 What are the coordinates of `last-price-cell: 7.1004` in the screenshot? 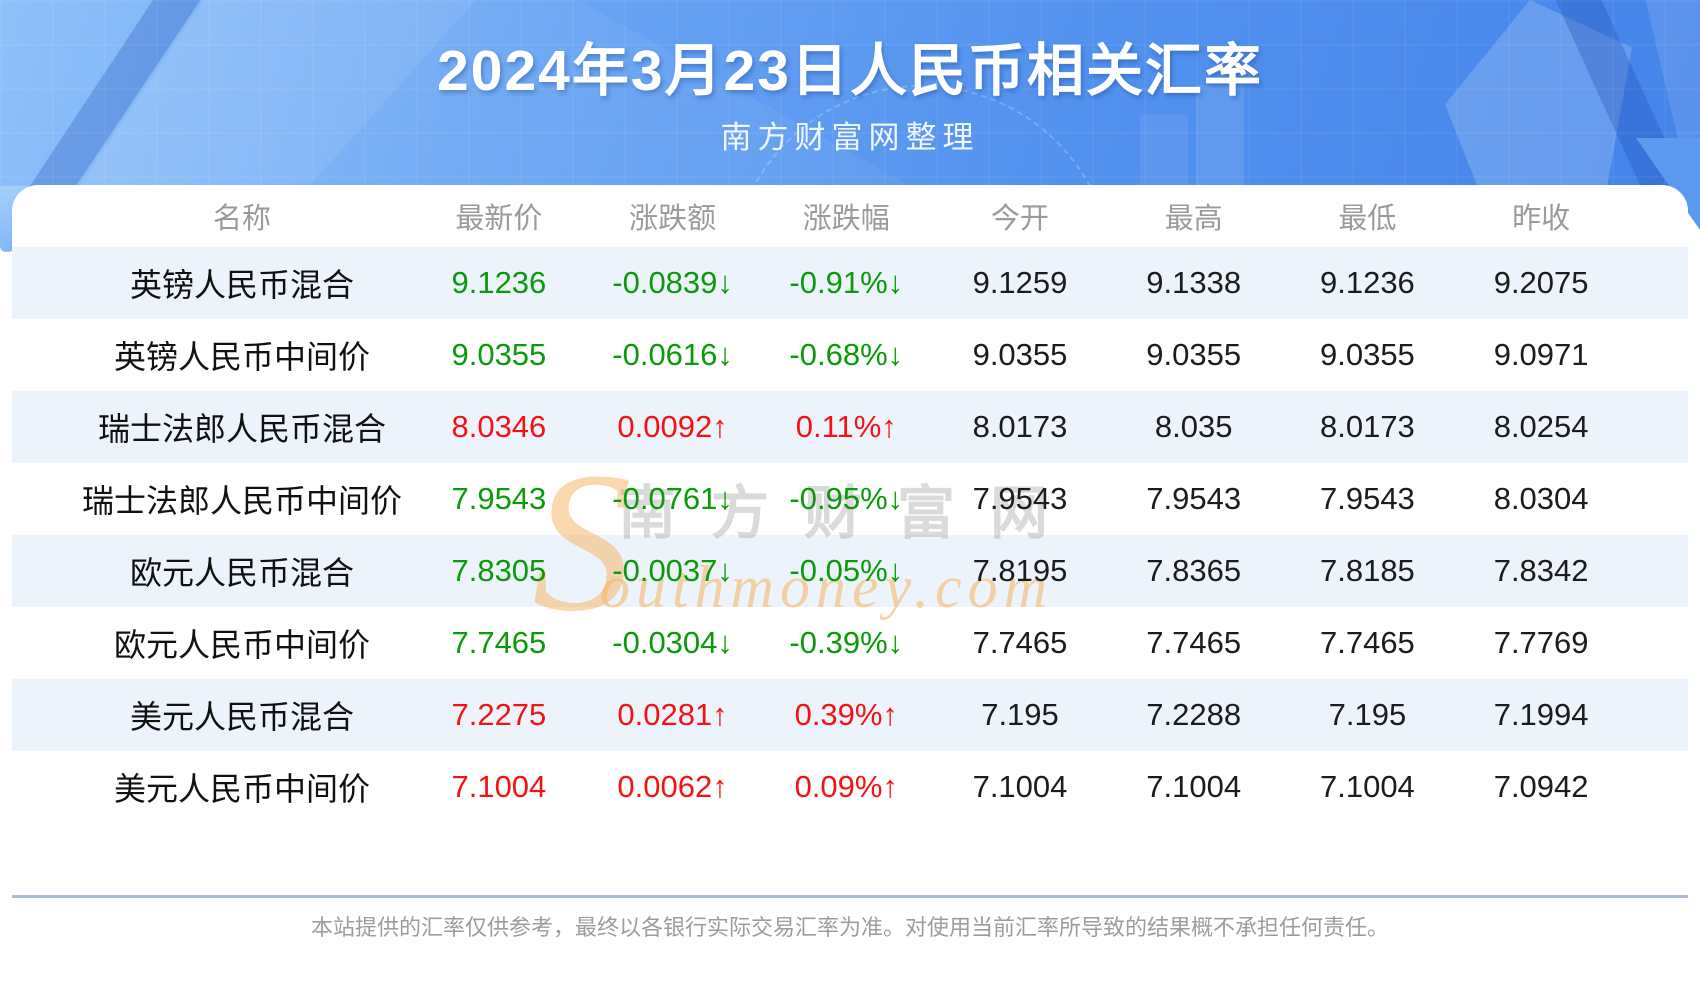 It's located at (499, 786).